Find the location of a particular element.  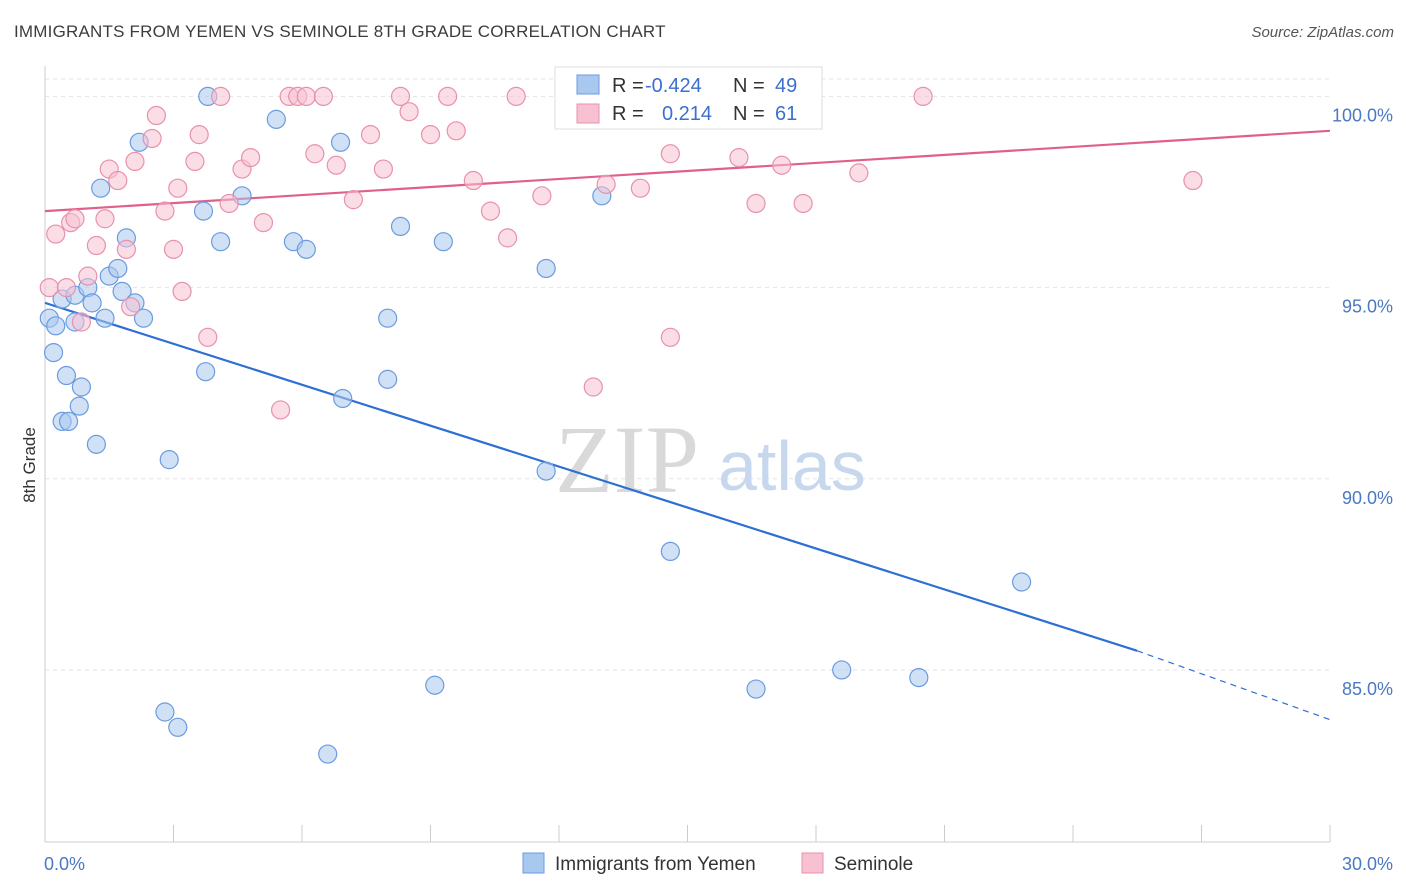

legend-r-label: R = is located at coordinates (628, 86).